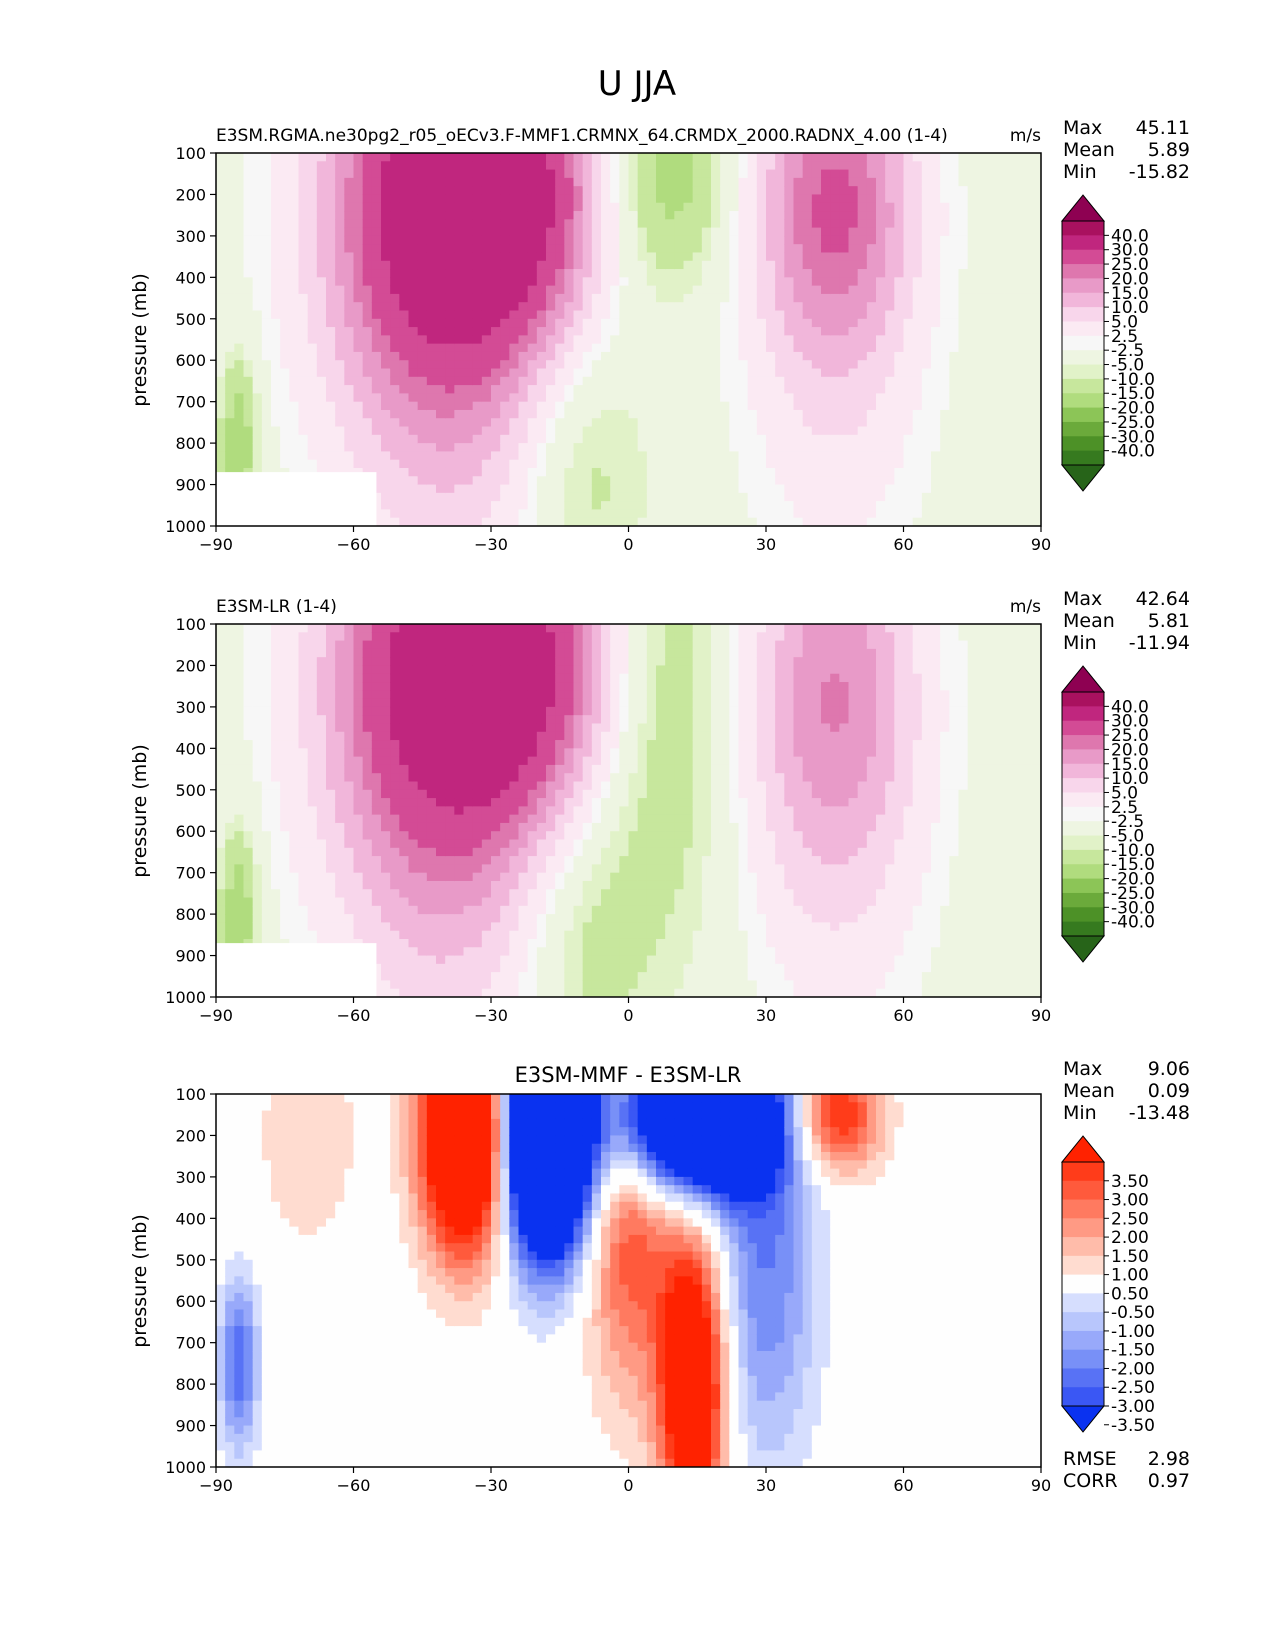 The width and height of the screenshot is (1275, 1650). What do you see at coordinates (276, 607) in the screenshot?
I see `panel-title-left: E3SM-LR (1-4)` at bounding box center [276, 607].